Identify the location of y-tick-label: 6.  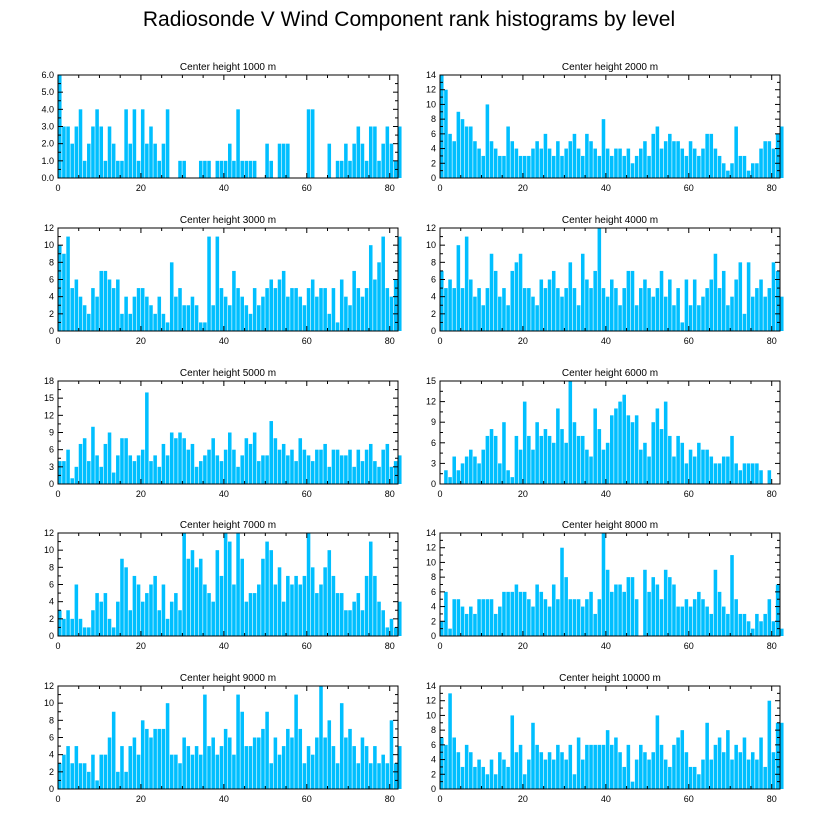
(51, 280).